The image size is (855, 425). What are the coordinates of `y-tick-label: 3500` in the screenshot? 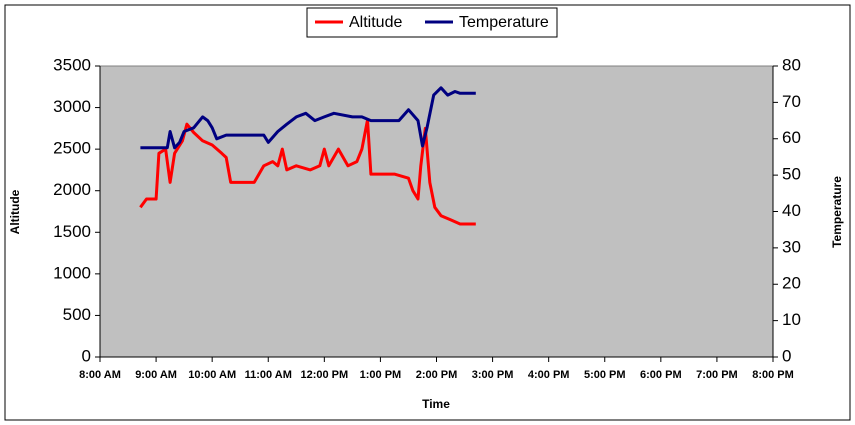 It's located at (72, 64).